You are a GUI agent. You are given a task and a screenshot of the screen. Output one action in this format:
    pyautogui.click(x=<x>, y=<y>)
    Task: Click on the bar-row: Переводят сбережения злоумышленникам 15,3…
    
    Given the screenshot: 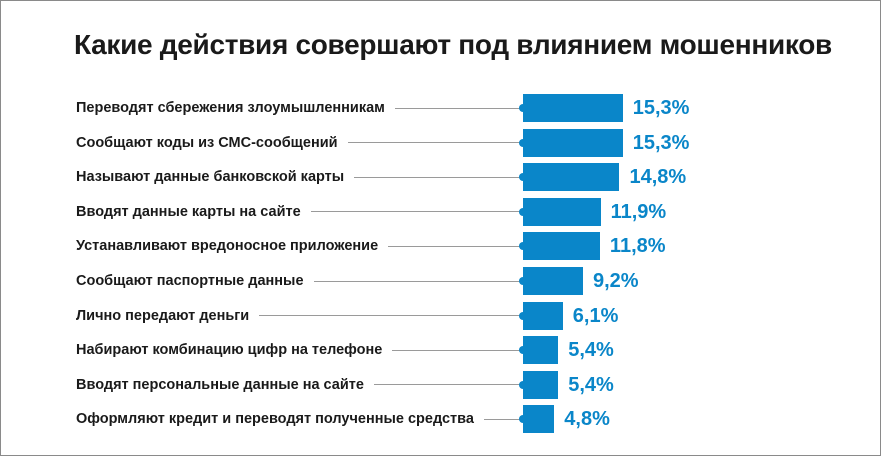 What is the action you would take?
    pyautogui.click(x=441, y=108)
    